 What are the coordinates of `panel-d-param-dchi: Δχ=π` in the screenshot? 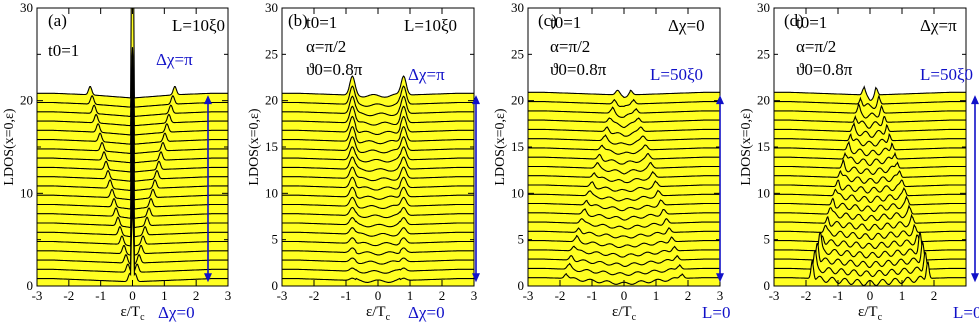 It's located at (938, 25).